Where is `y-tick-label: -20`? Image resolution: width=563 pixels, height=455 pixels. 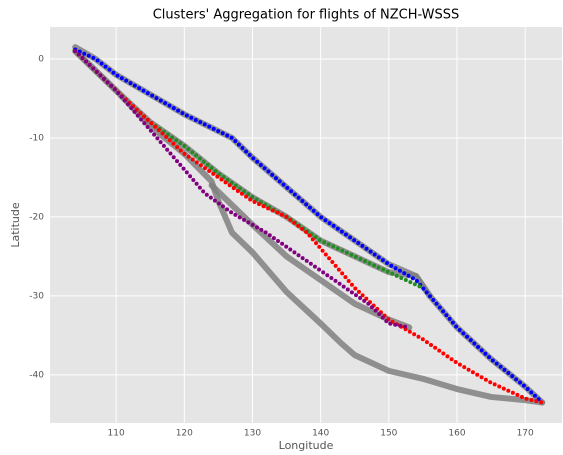
y-tick-label: -20 is located at coordinates (36, 217).